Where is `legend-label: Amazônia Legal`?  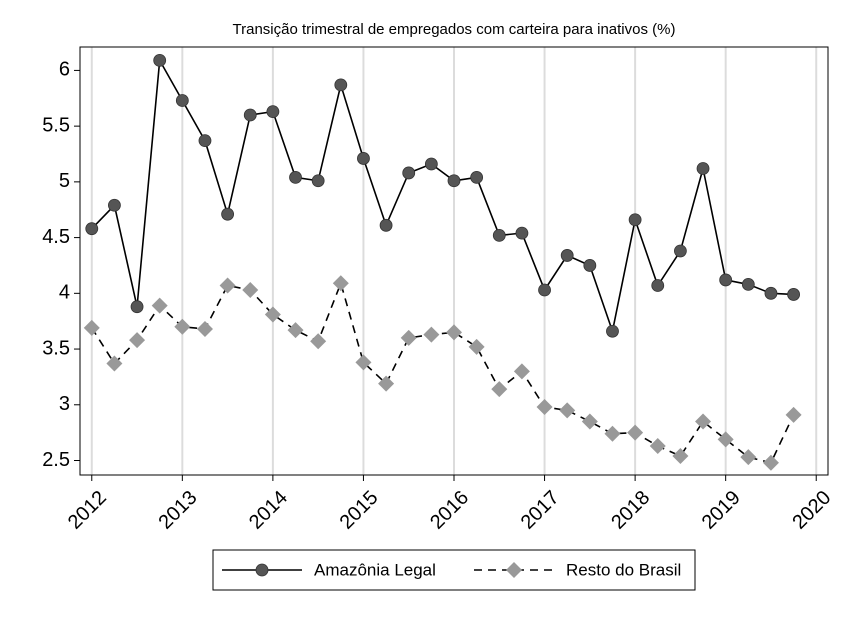
legend-label: Amazônia Legal is located at coordinates (375, 569).